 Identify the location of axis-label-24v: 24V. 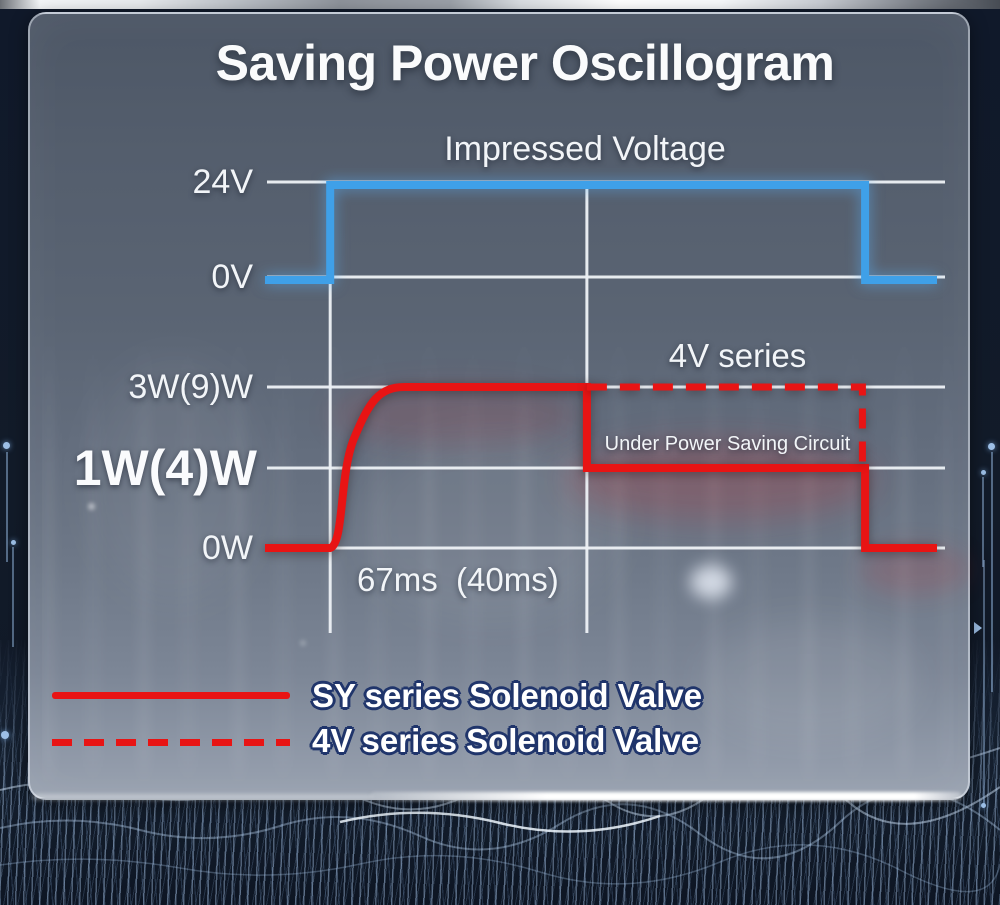
(223, 182).